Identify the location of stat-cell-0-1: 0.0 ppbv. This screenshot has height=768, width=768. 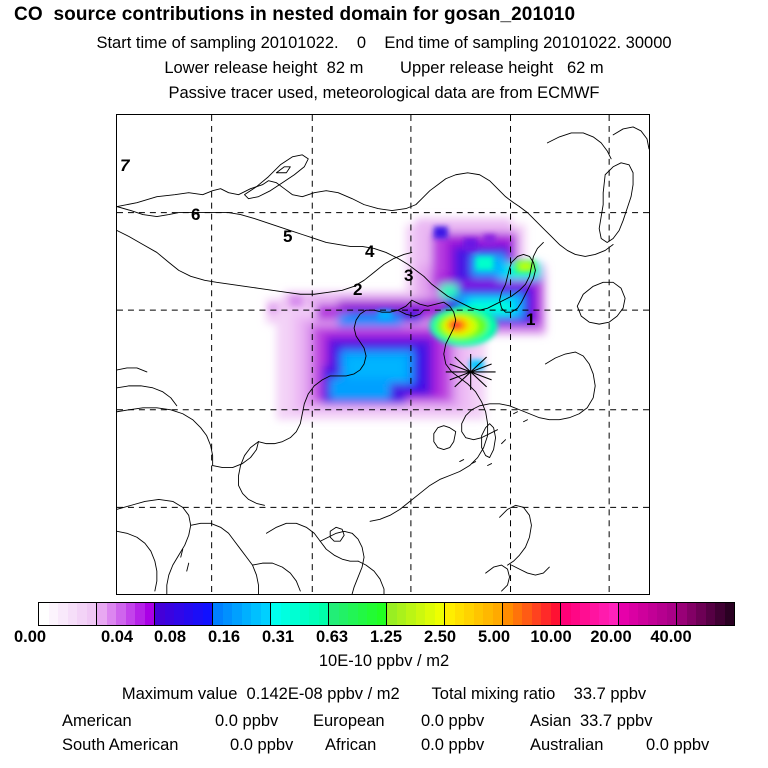
(247, 721).